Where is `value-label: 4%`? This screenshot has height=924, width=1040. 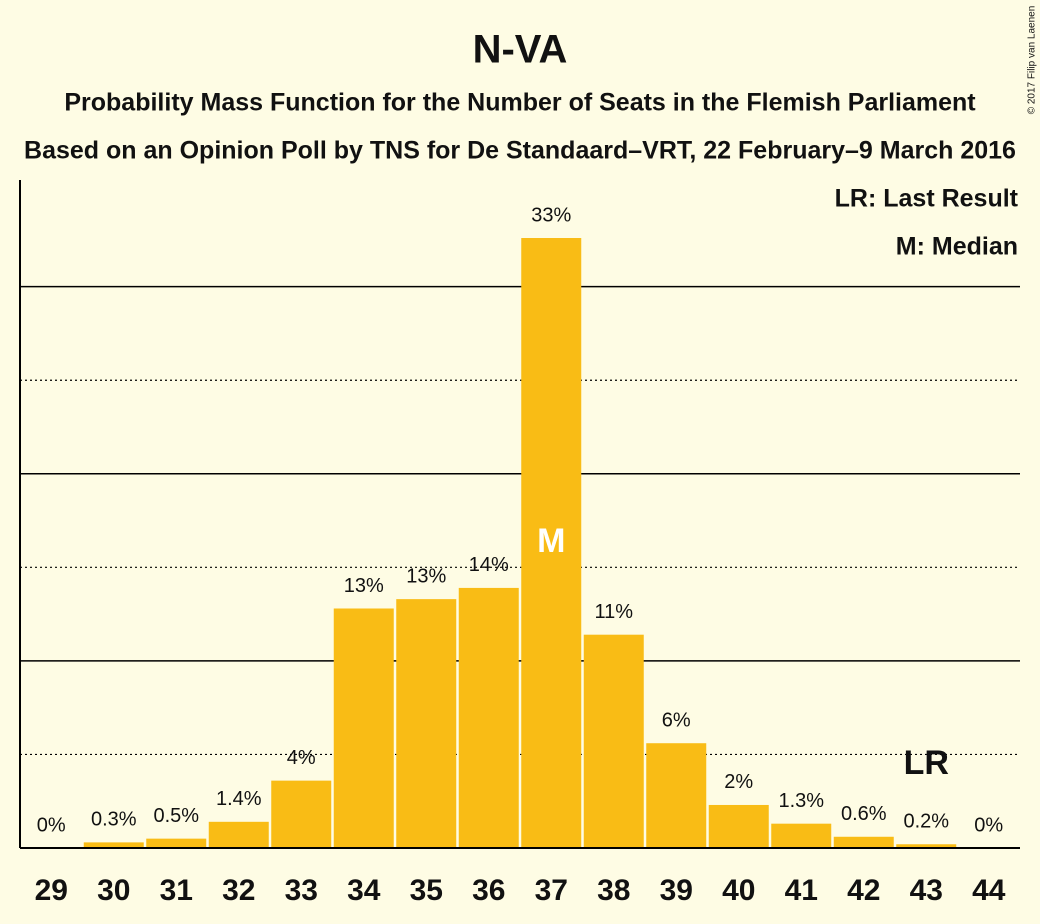 value-label: 4% is located at coordinates (301, 758).